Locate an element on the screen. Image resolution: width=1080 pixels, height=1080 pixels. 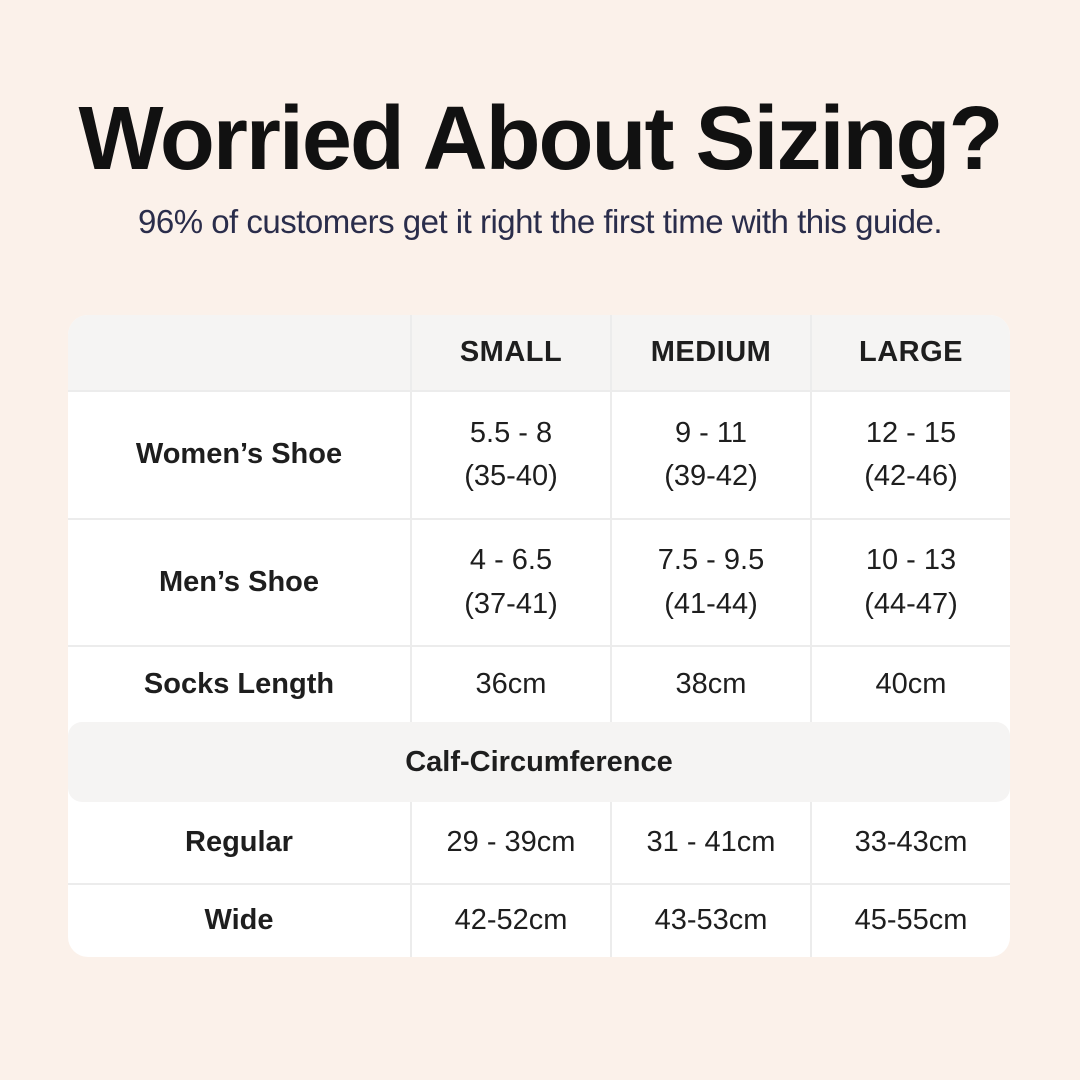
column-header-small: SMALL is located at coordinates (510, 352).